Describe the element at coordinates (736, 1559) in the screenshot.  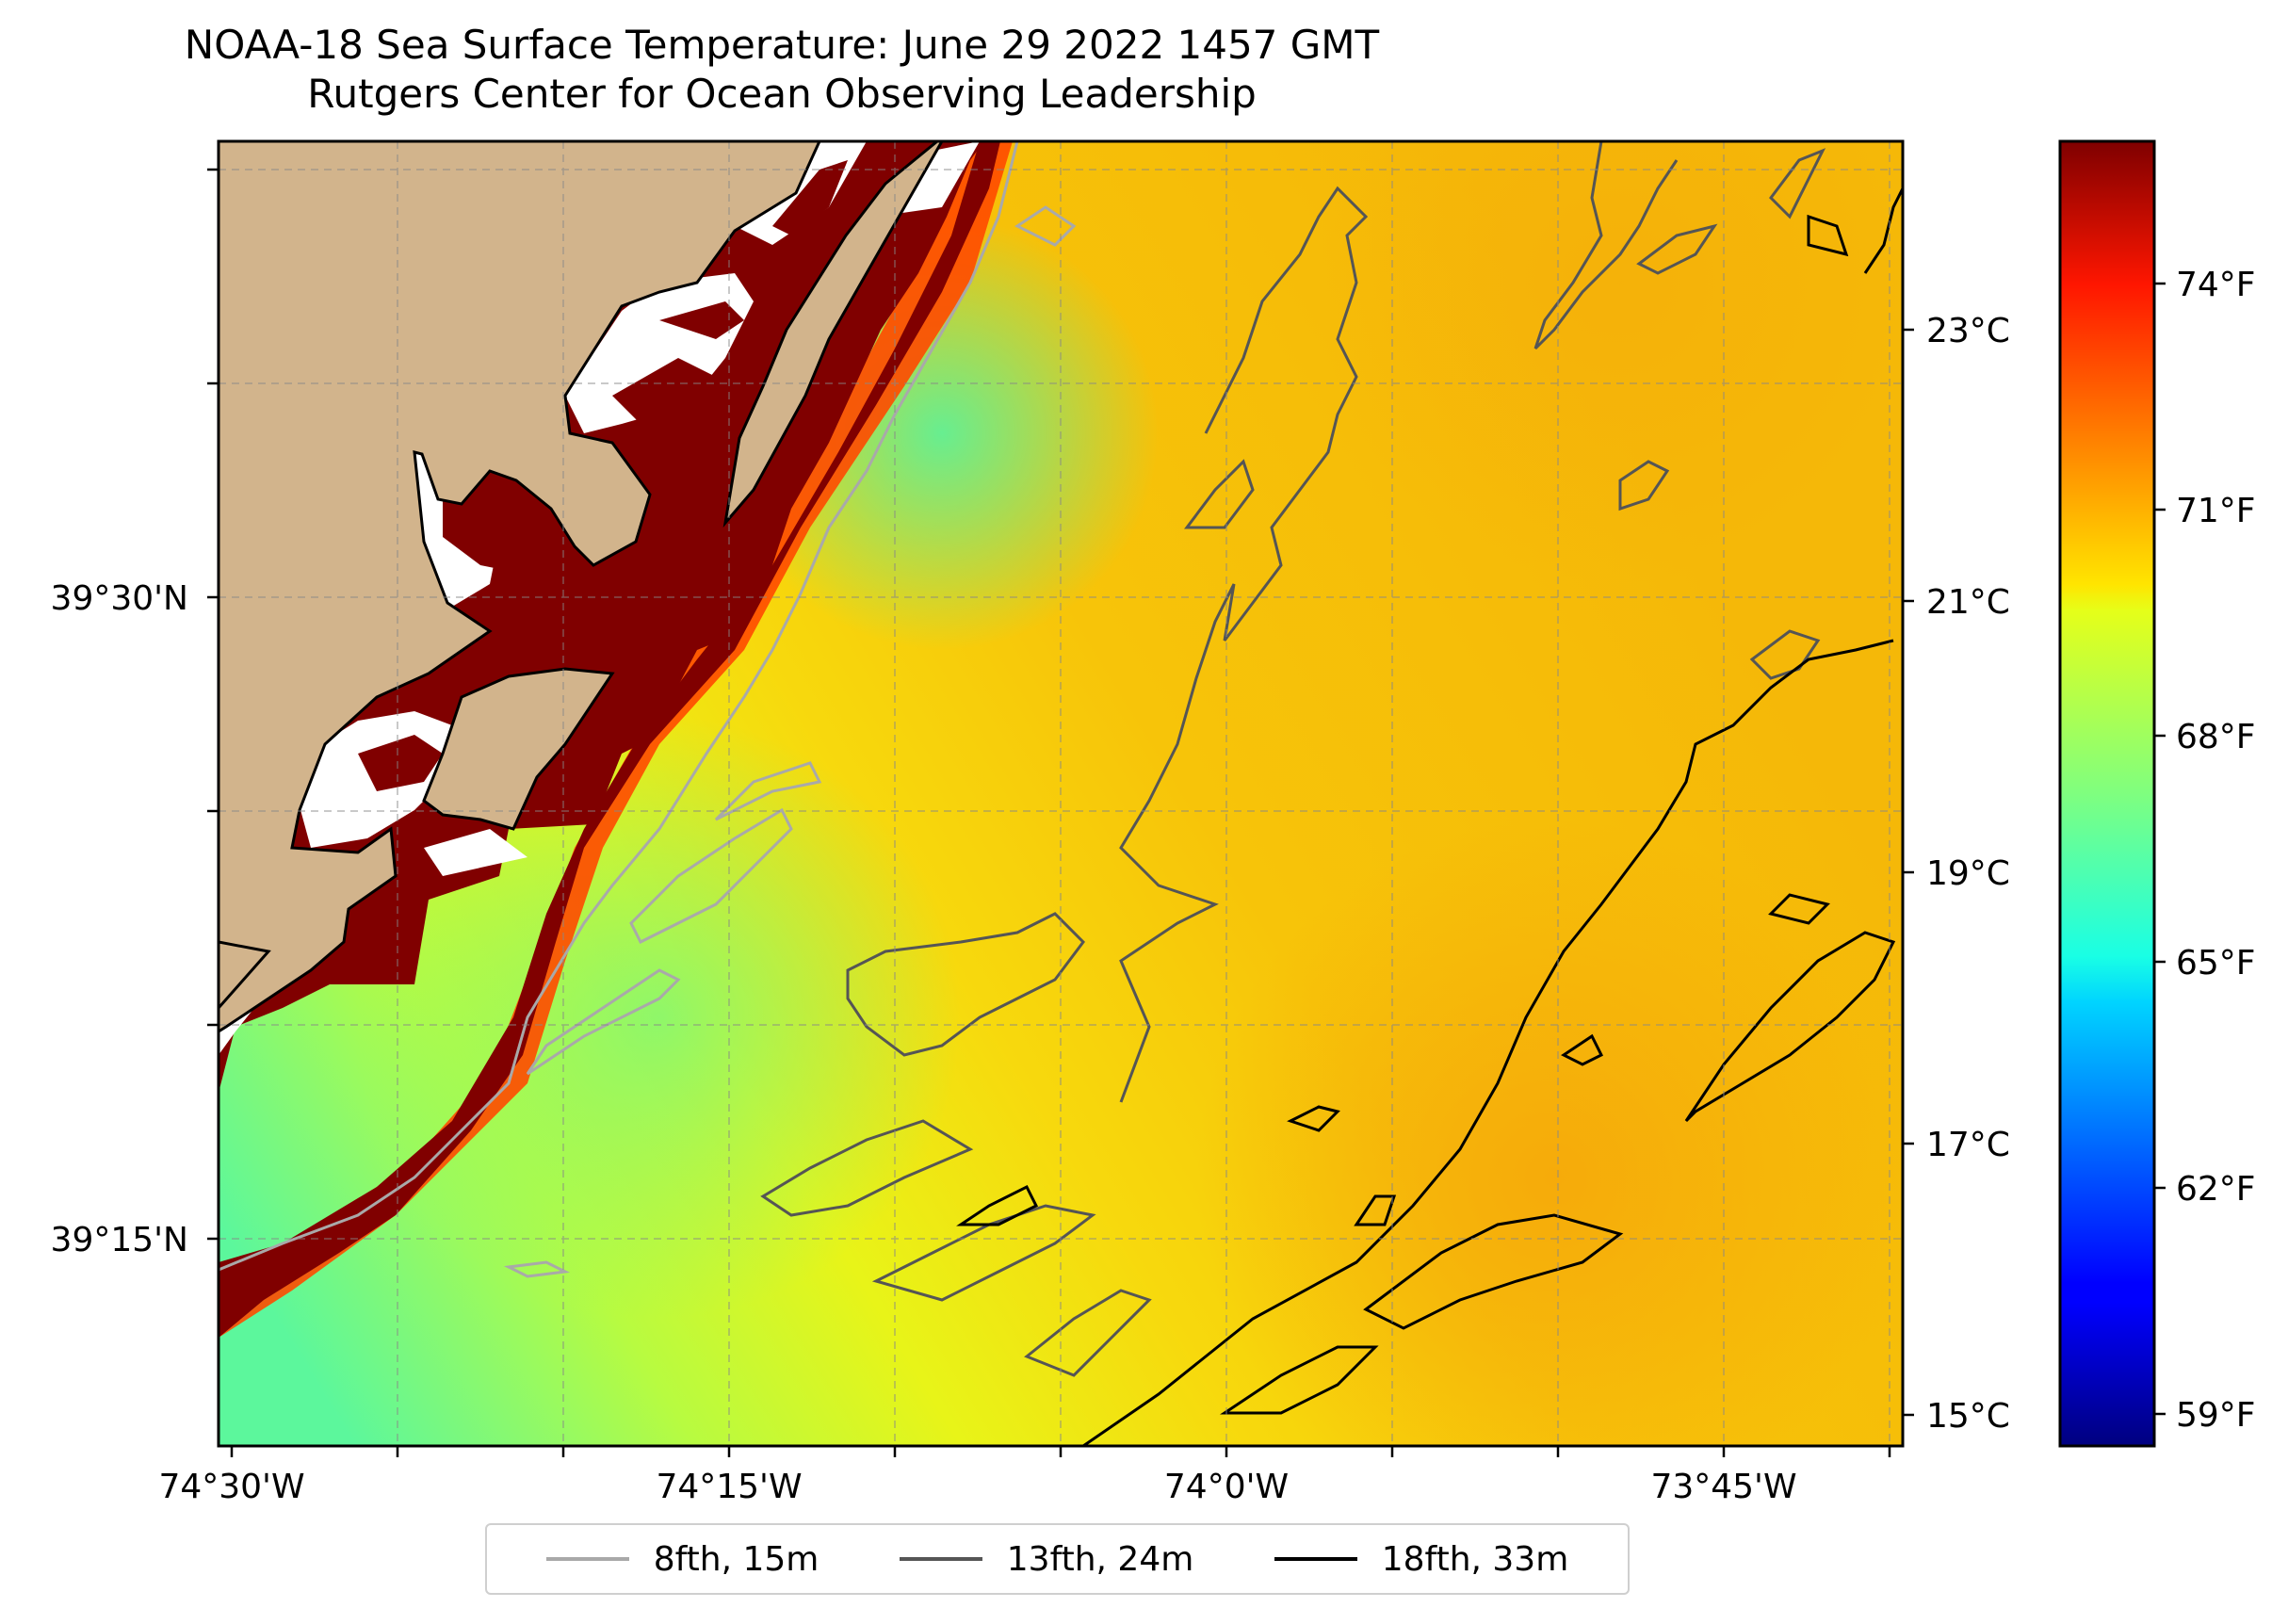
I see `legend-label: 8fth, 15m` at that location.